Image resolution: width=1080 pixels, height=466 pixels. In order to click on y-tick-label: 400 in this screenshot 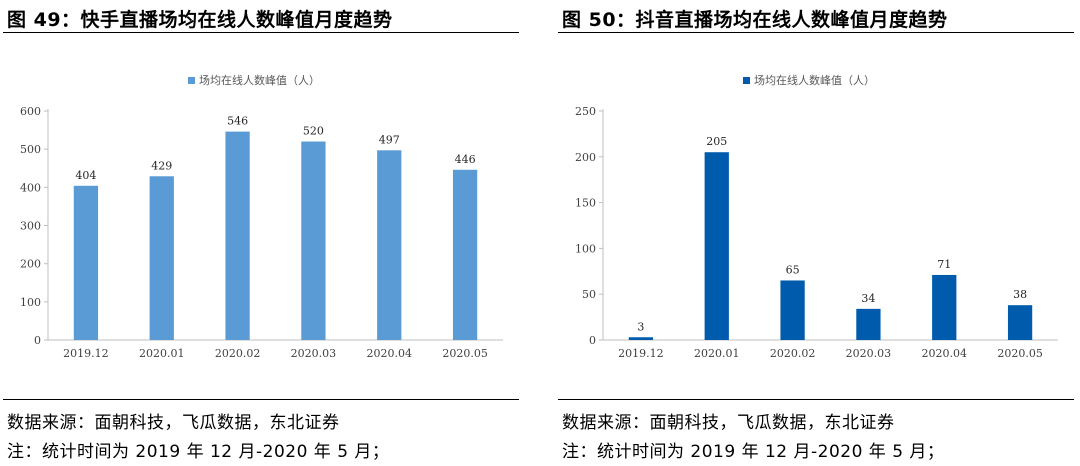, I will do `click(30, 187)`.